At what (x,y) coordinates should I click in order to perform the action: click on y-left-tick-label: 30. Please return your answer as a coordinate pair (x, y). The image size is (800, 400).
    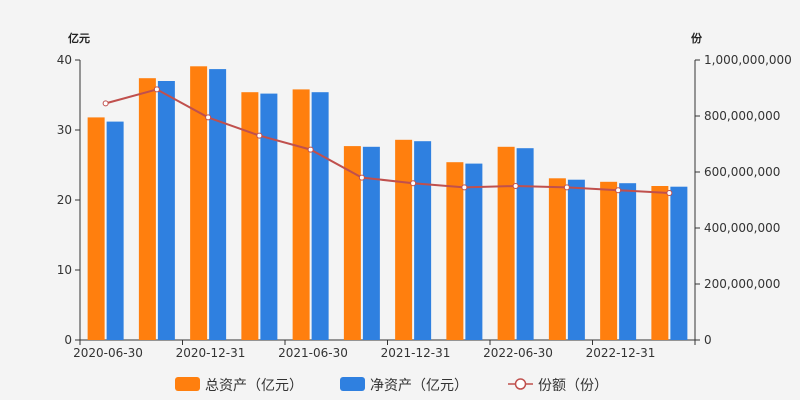
    Looking at the image, I should click on (64, 130).